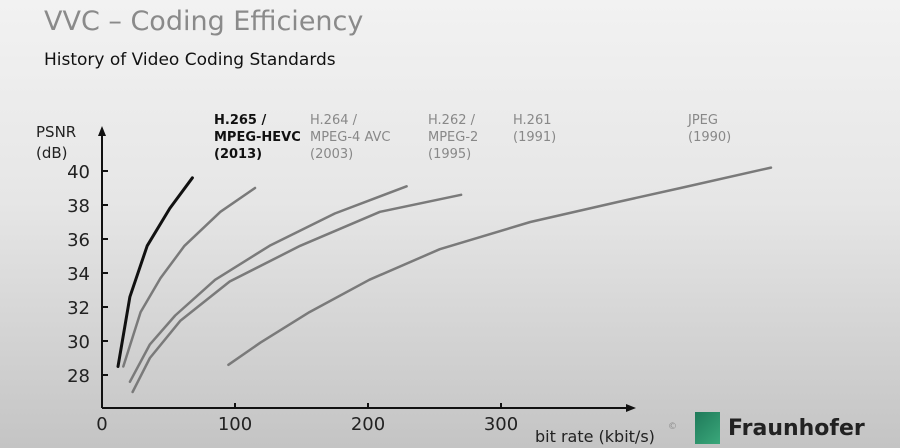  What do you see at coordinates (501, 424) in the screenshot?
I see `x-tick-label: 300` at bounding box center [501, 424].